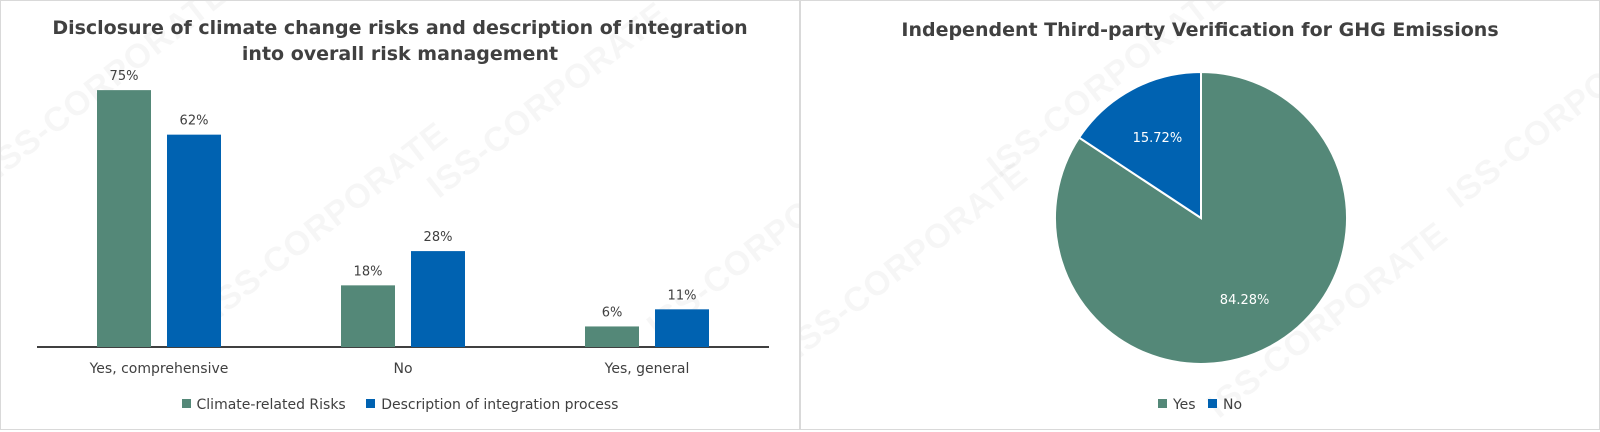  I want to click on legend-label: Description of integration process, so click(500, 405).